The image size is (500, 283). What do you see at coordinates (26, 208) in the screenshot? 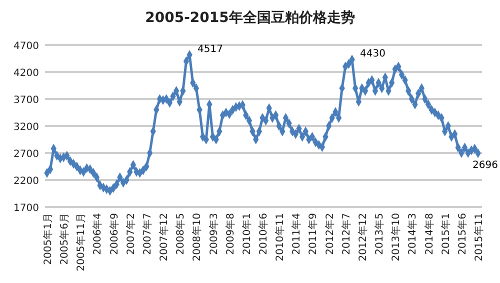
I see `y-tick-label: 1700` at bounding box center [26, 208].